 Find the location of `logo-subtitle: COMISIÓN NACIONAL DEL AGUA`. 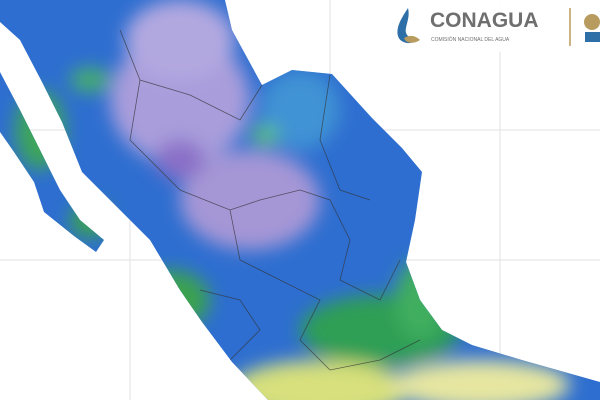

logo-subtitle: COMISIÓN NACIONAL DEL AGUA is located at coordinates (470, 39).